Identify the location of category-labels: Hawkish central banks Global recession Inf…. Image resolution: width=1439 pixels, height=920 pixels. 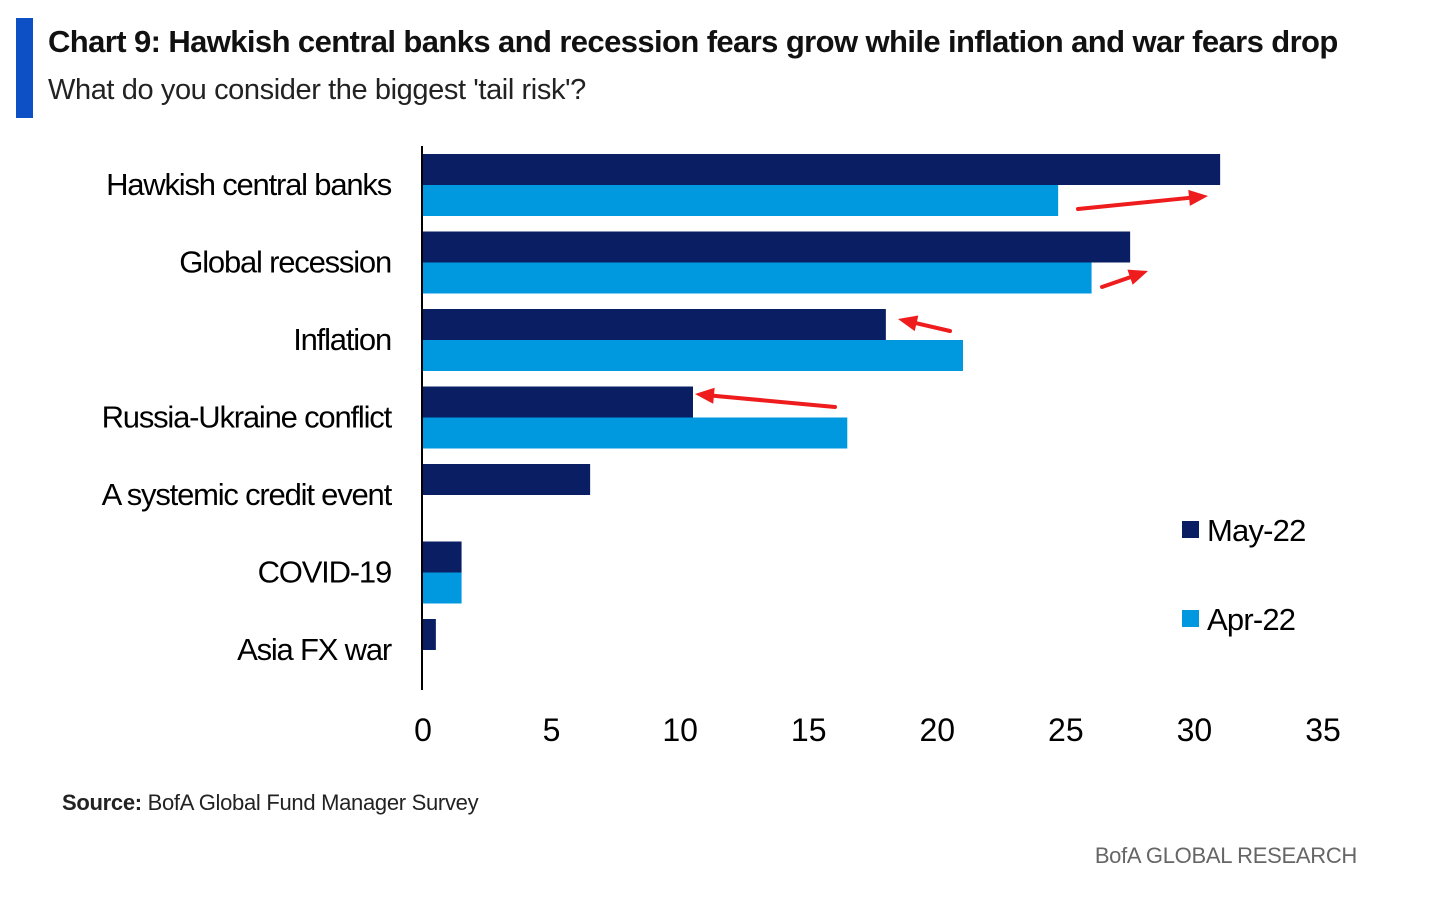
(248, 417).